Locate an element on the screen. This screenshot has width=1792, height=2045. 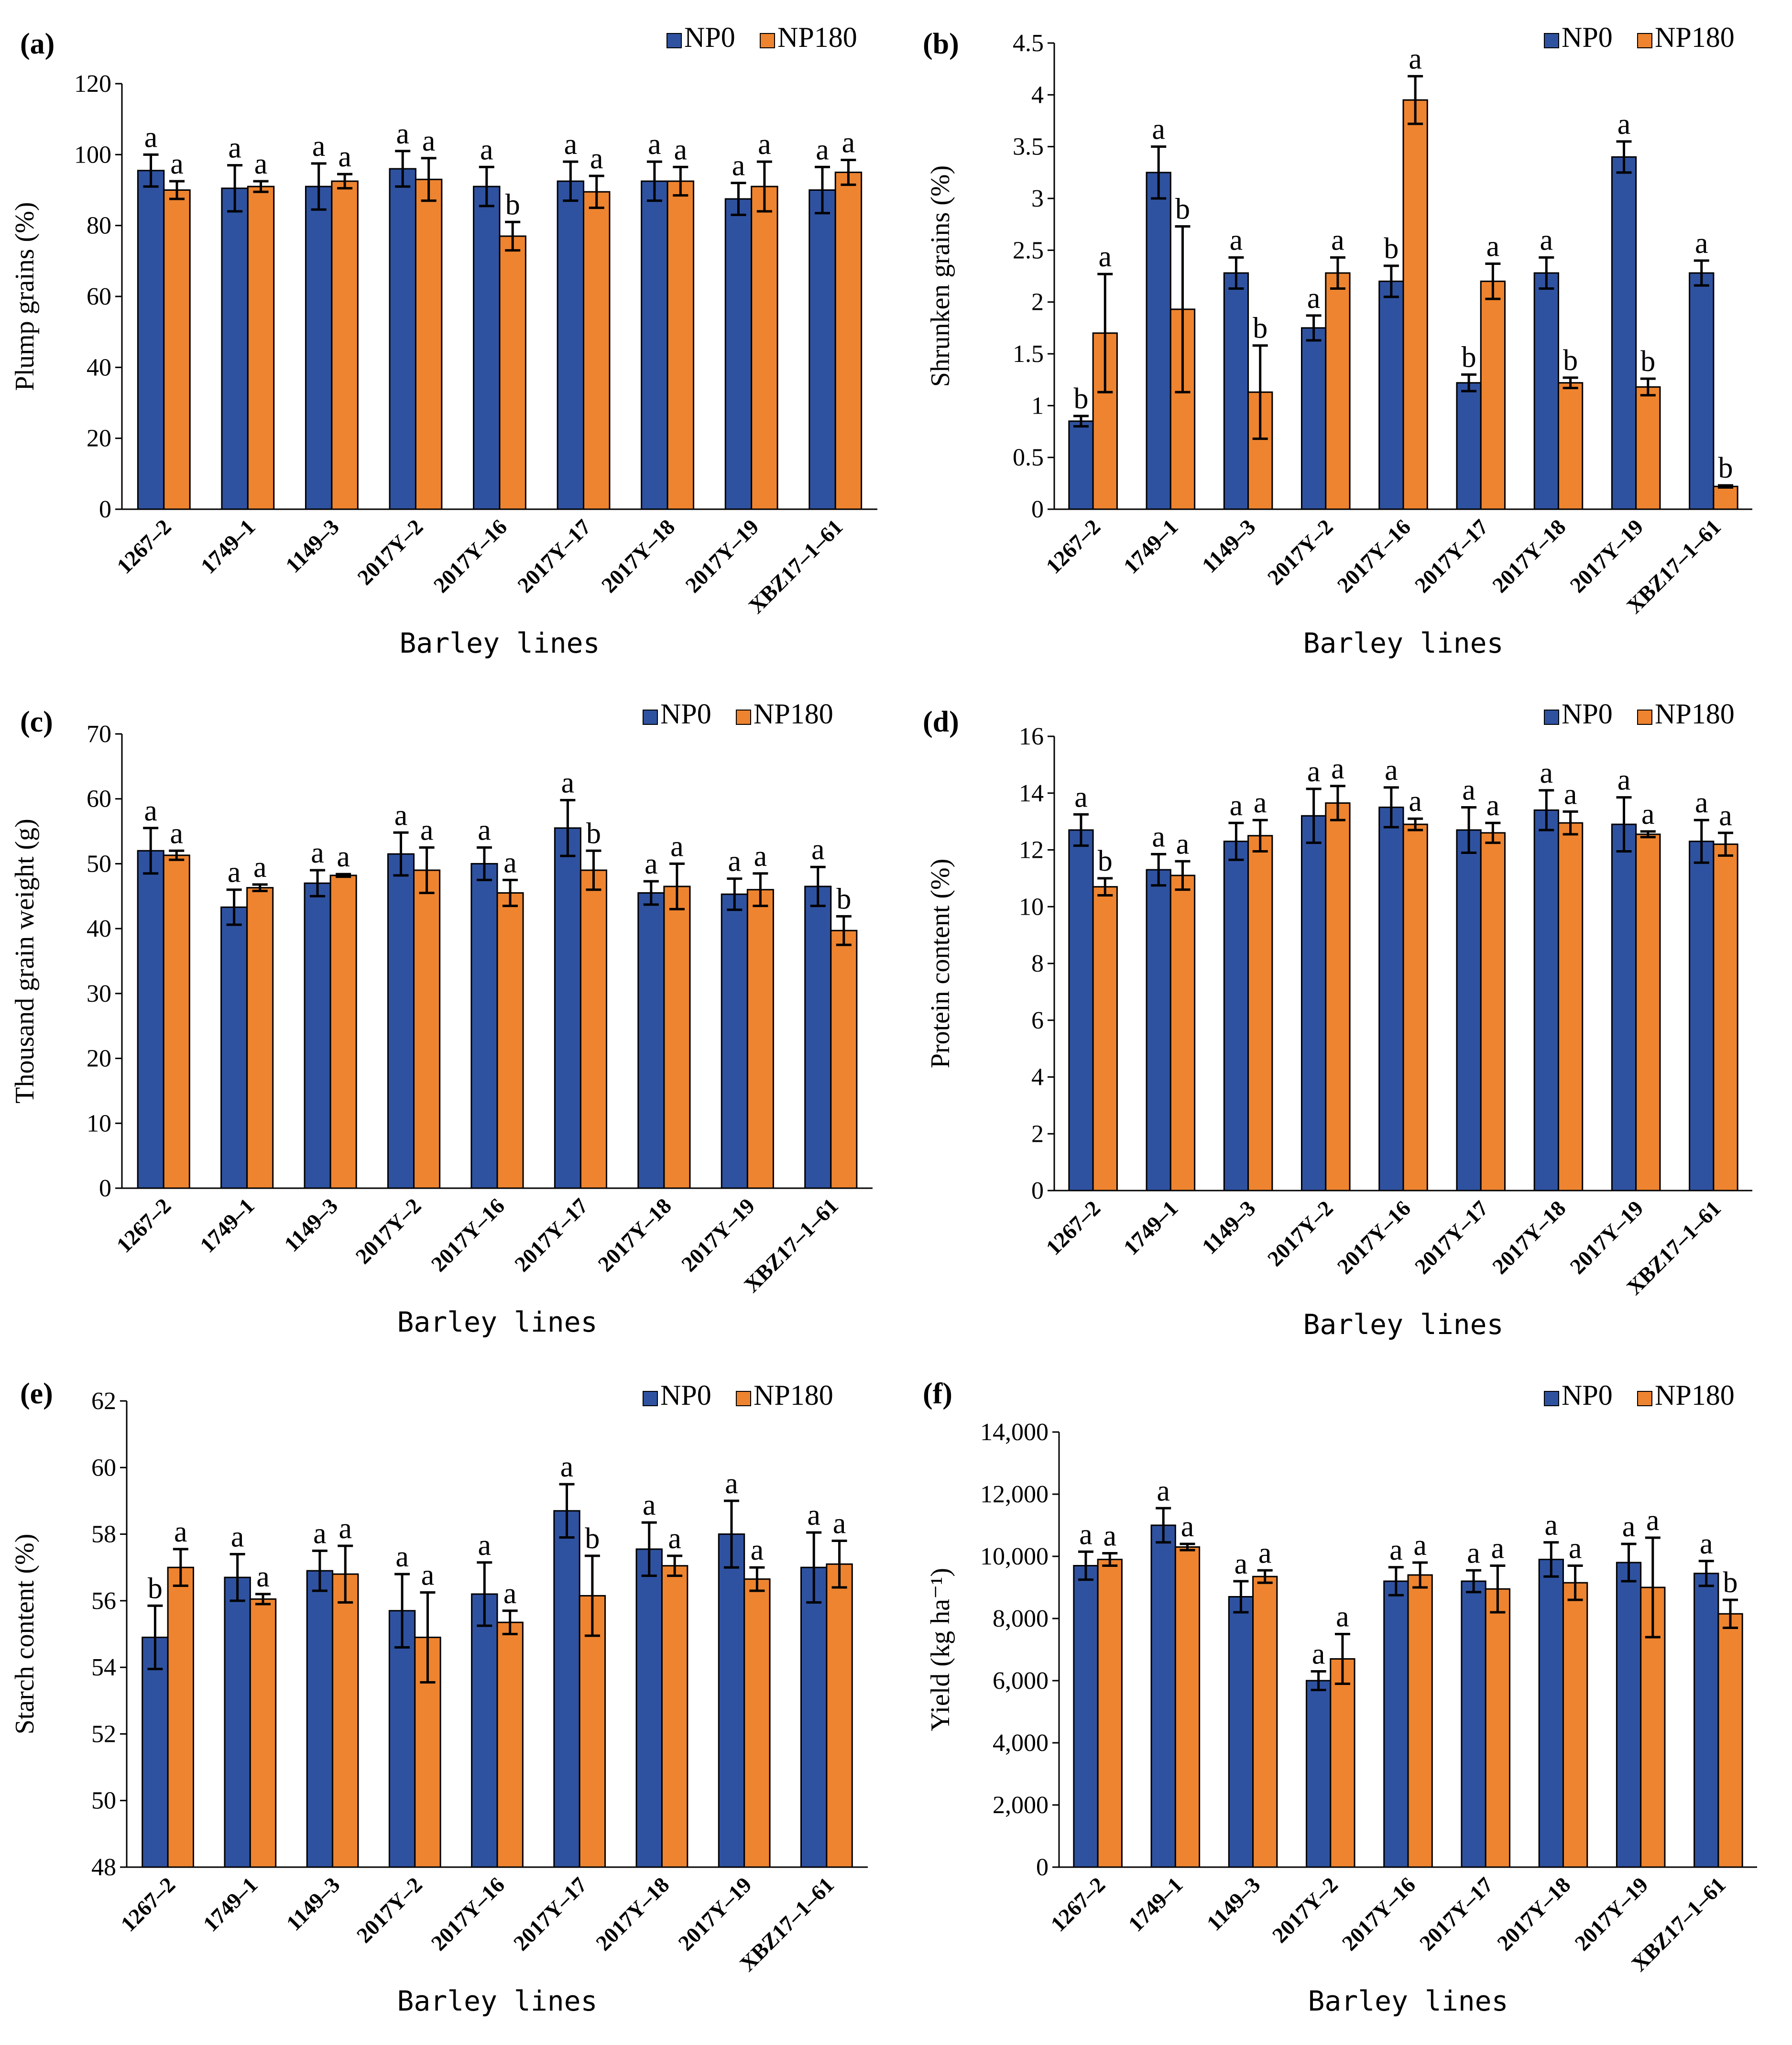
legend-label-np0: NP0 is located at coordinates (709, 37).